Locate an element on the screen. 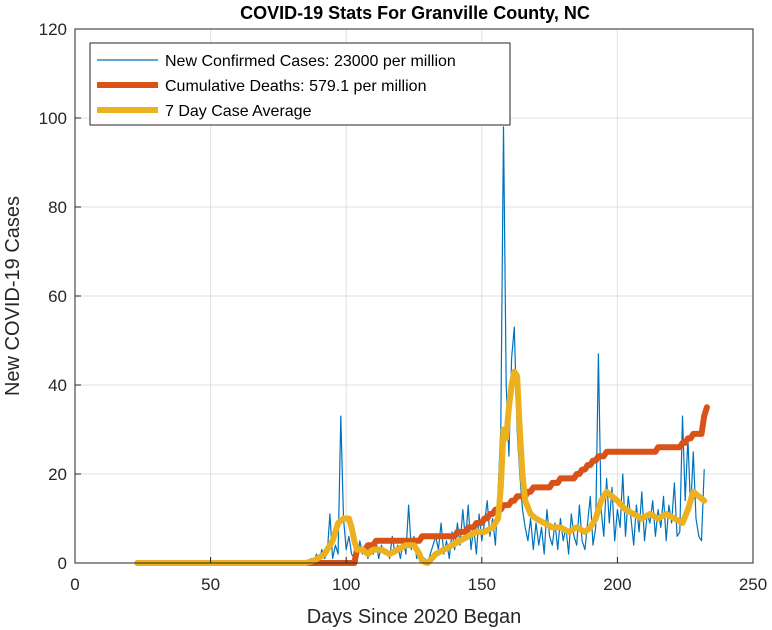  x-tick-label: 0 is located at coordinates (74, 584).